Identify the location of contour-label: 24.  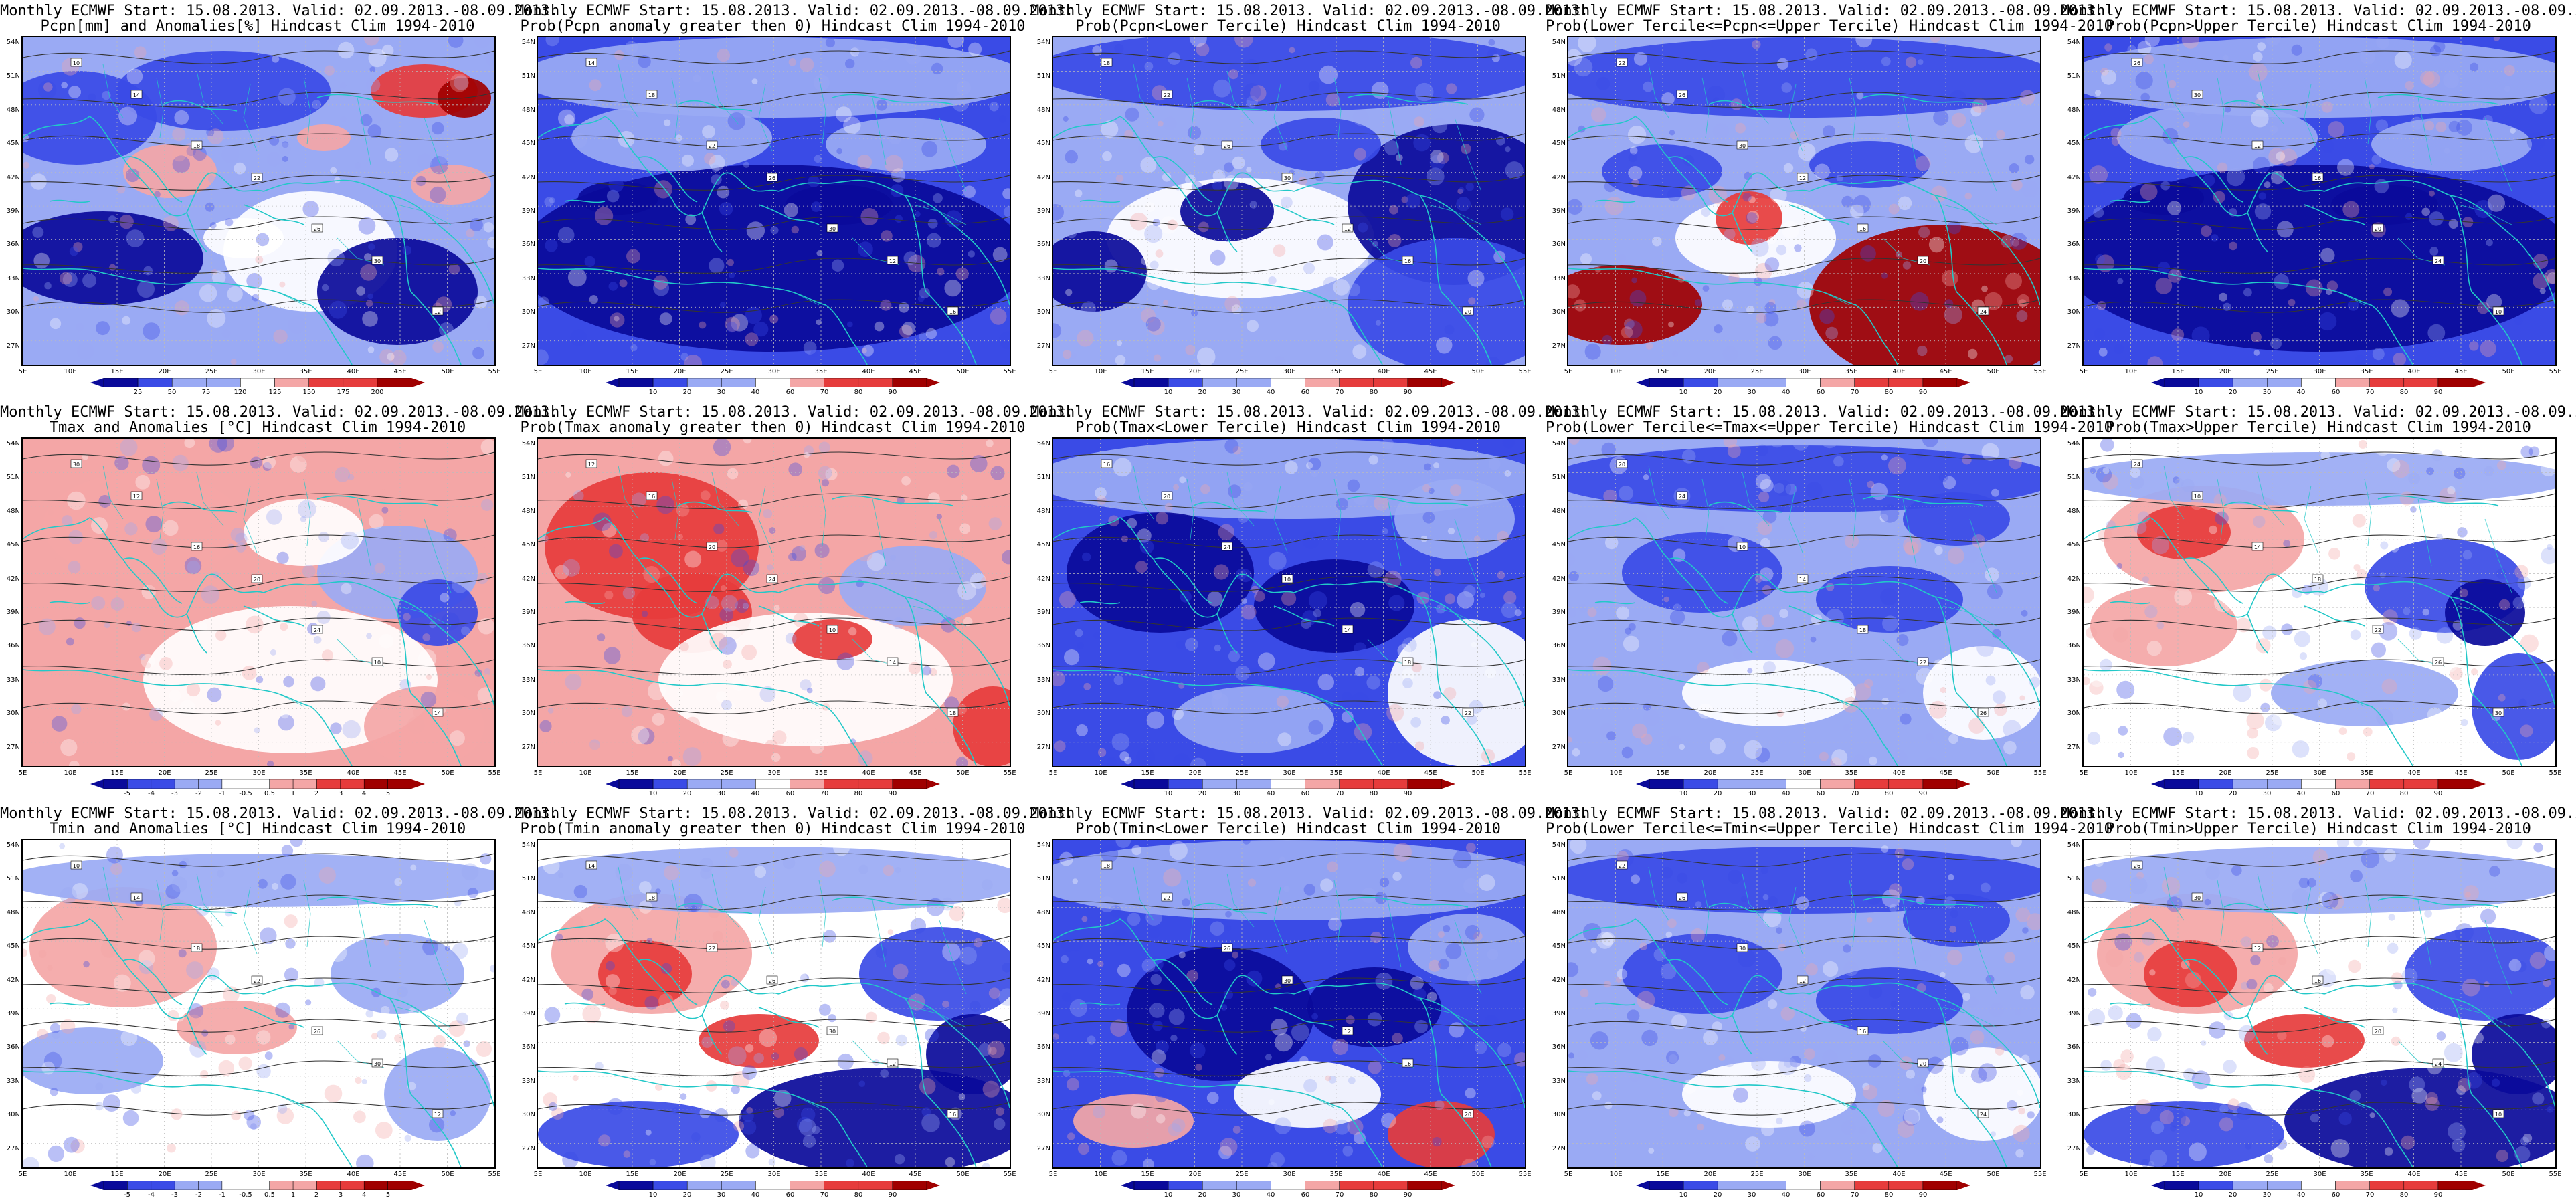
(1984, 1115).